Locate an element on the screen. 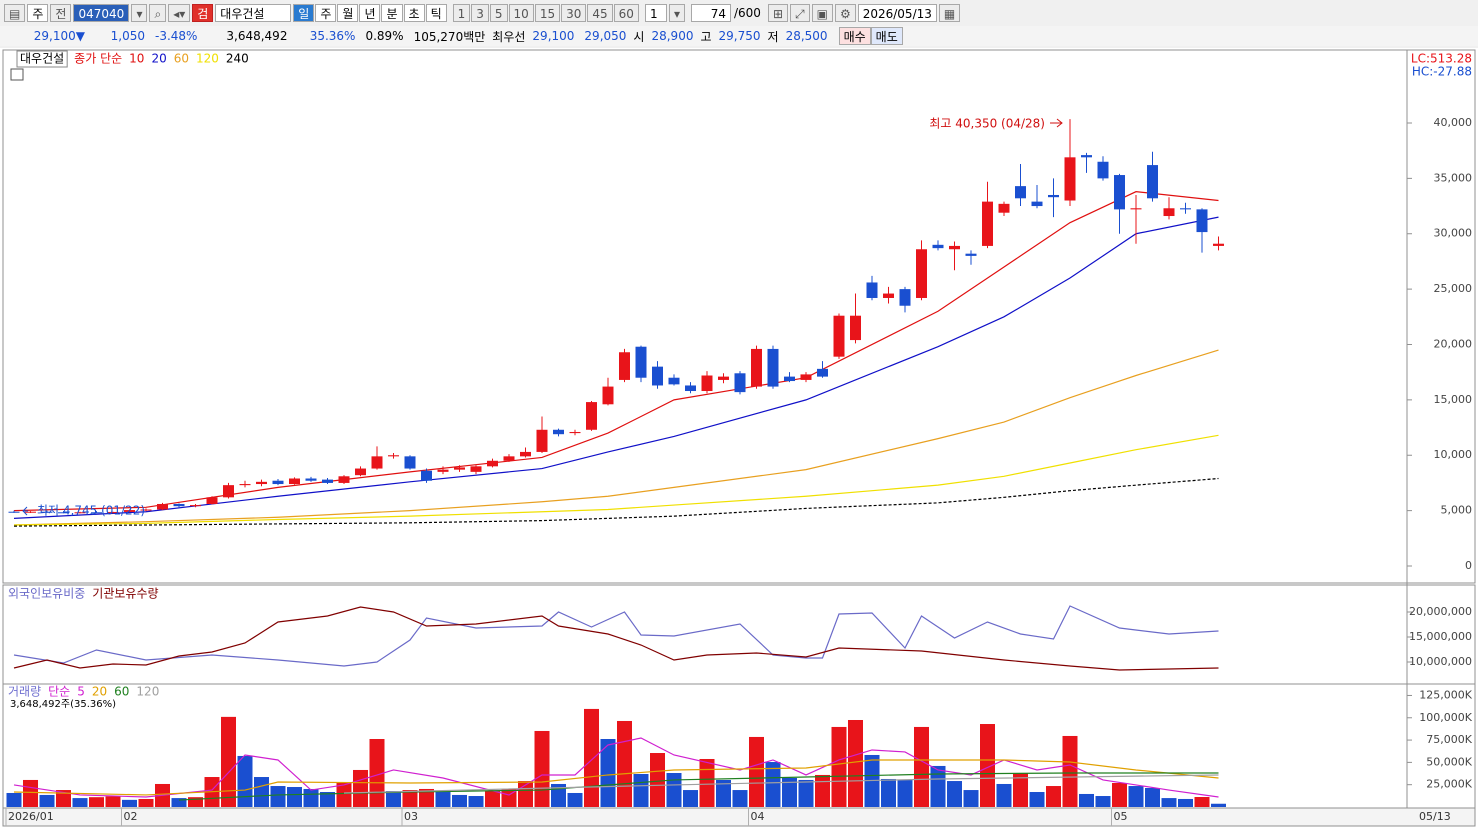  table-icon is located at coordinates (17, 74).